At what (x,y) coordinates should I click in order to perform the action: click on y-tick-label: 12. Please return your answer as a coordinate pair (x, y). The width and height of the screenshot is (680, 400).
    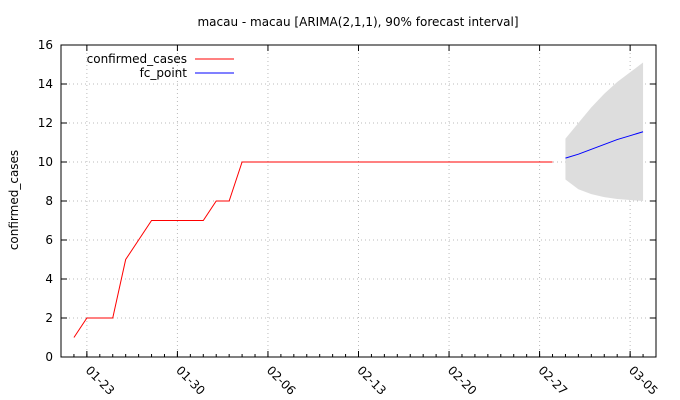
    Looking at the image, I should click on (45, 123).